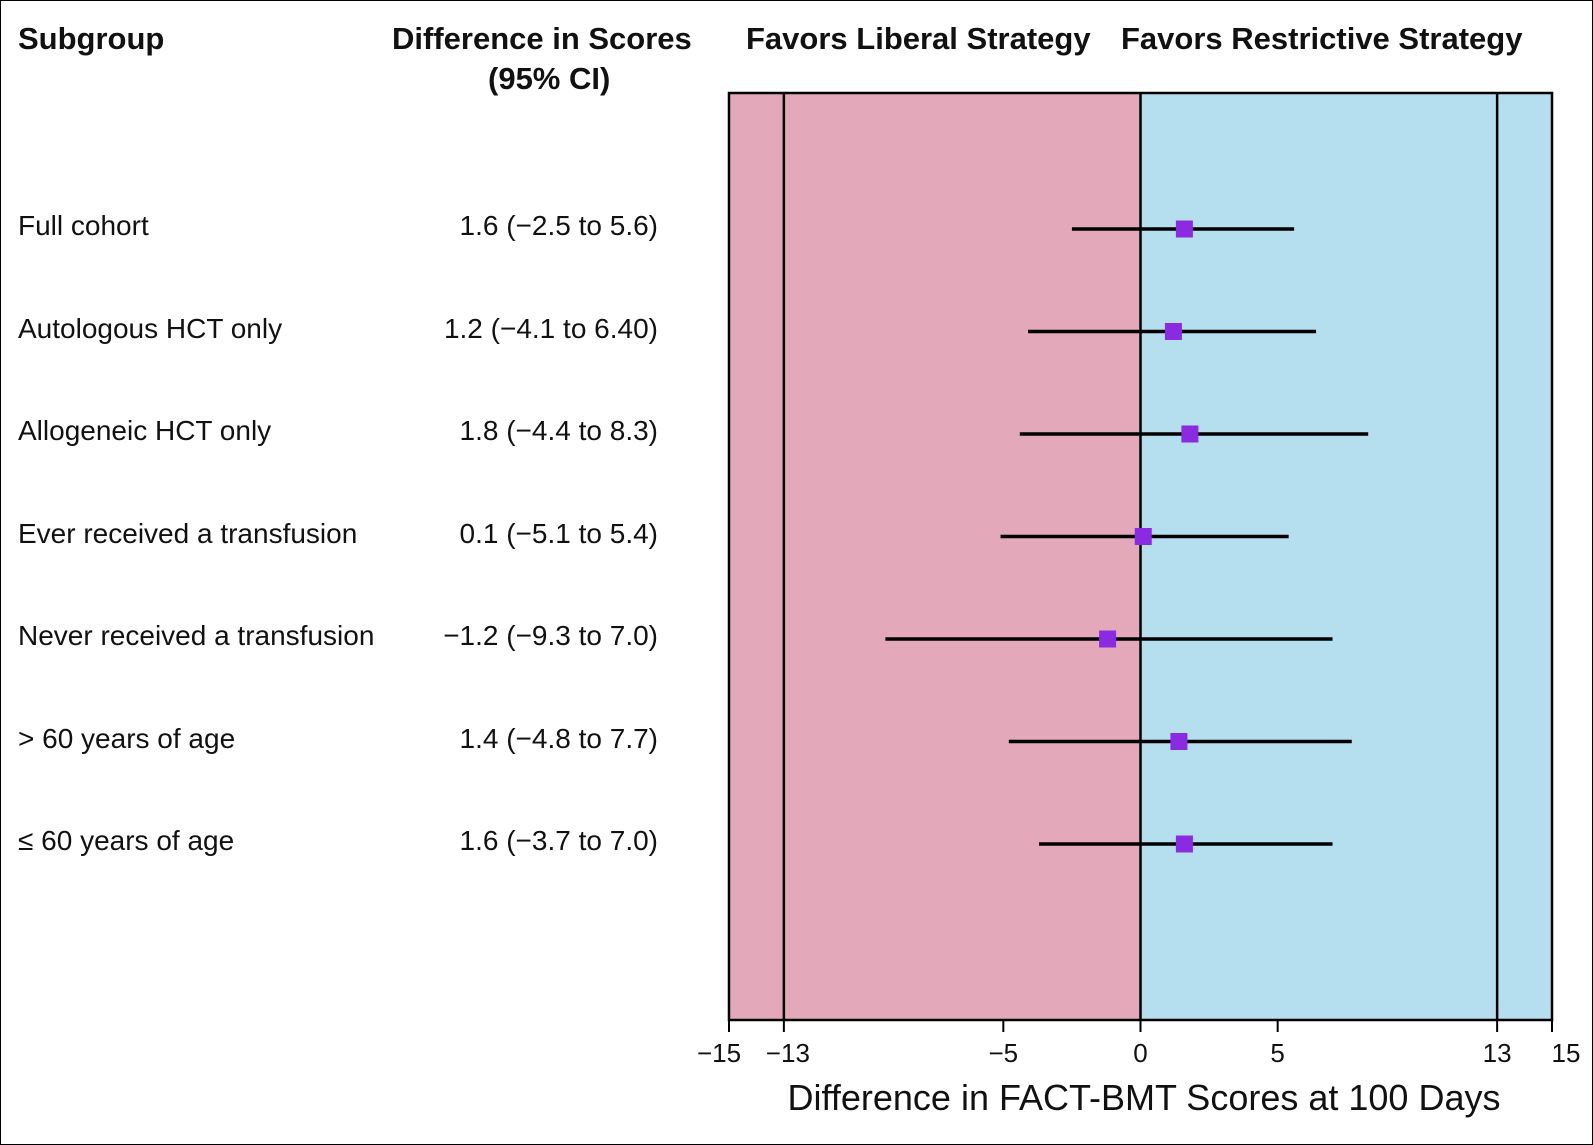  What do you see at coordinates (1140, 1053) in the screenshot?
I see `x-tick-label: 0` at bounding box center [1140, 1053].